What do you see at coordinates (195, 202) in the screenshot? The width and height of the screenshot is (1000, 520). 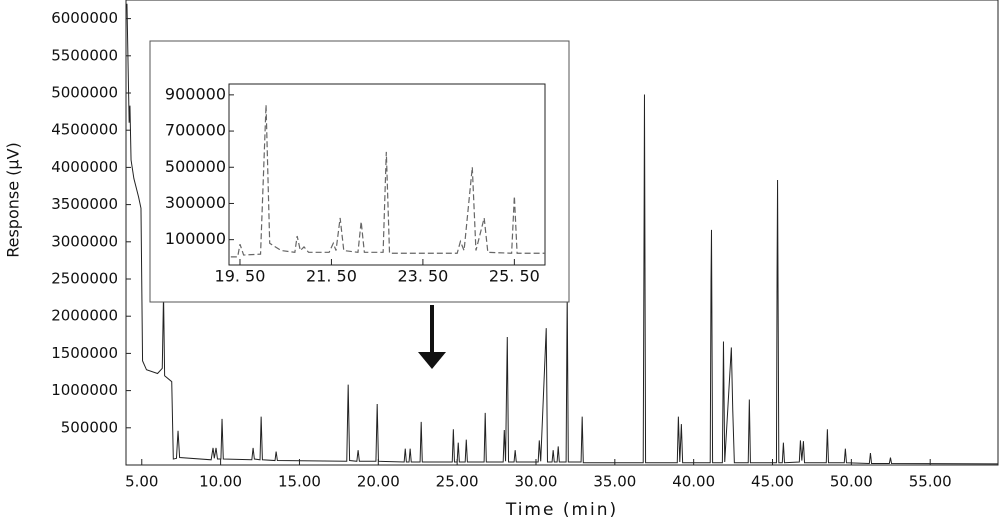 I see `y-tick-label: 300000` at bounding box center [195, 202].